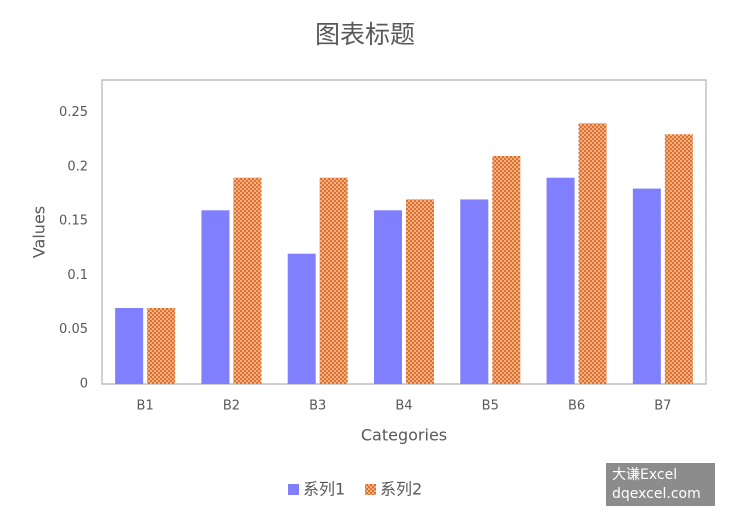 This screenshot has height=525, width=729. Describe the element at coordinates (39, 232) in the screenshot. I see `y-axis-title: Values` at that location.